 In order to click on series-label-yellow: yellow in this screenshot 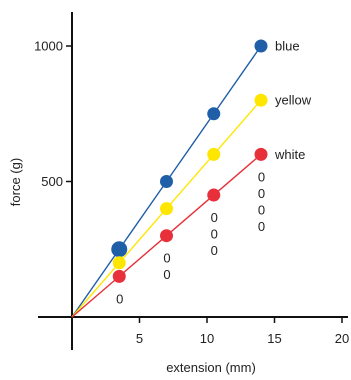, I will do `click(293, 100)`.